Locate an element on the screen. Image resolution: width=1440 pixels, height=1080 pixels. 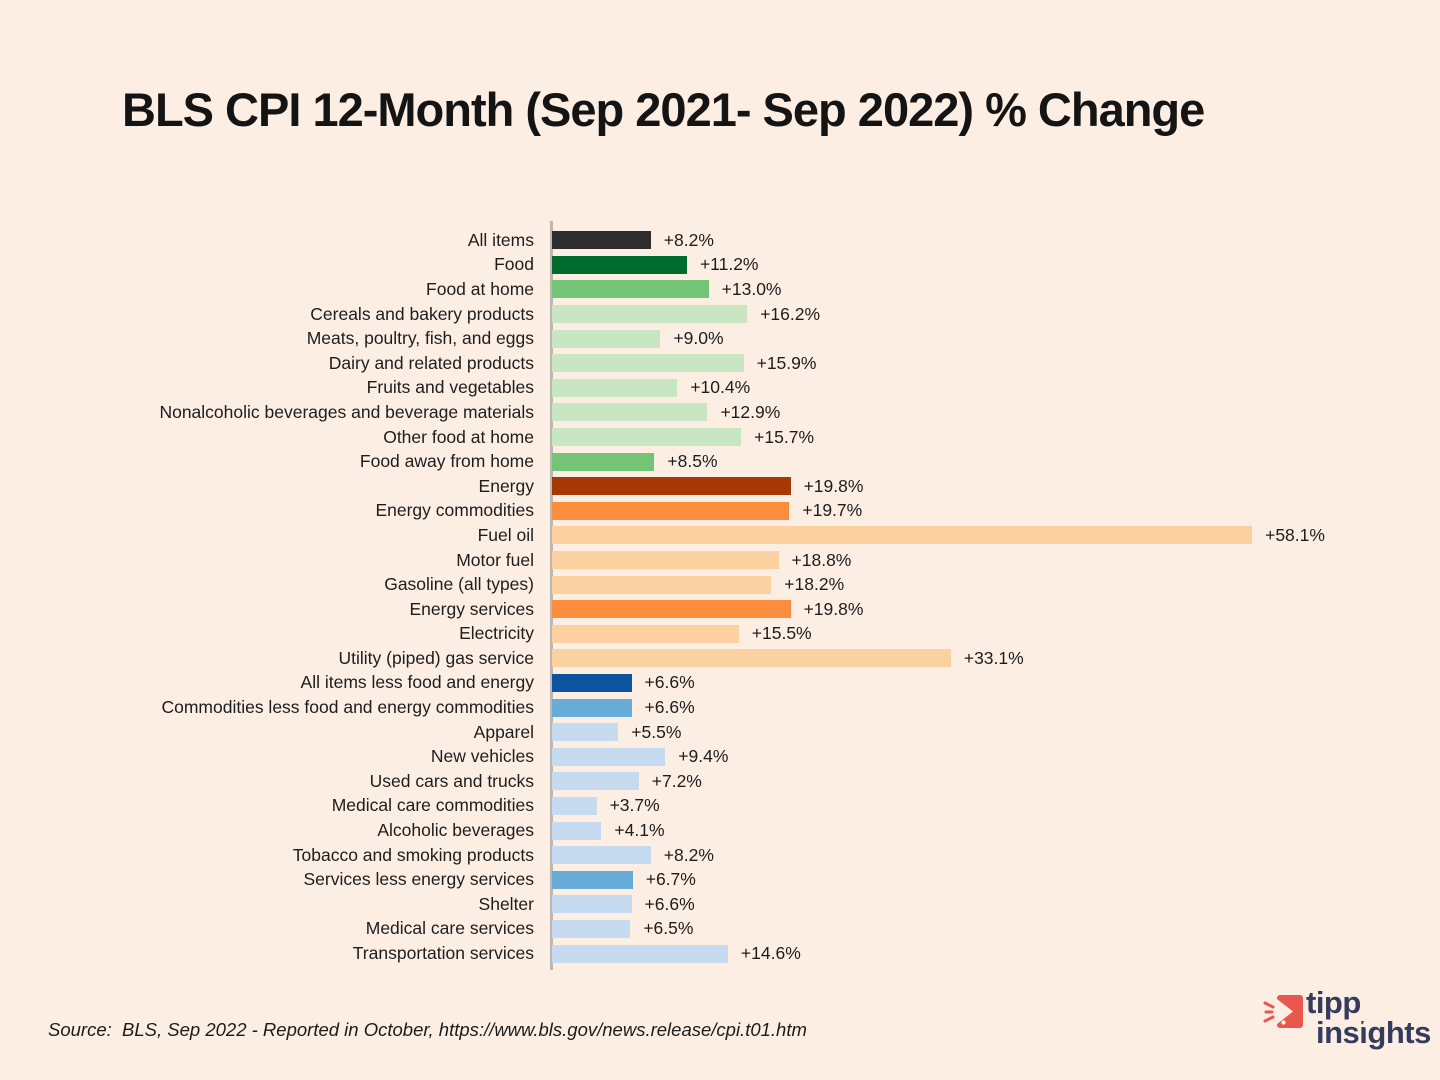
logo-word-insights-text: insights is located at coordinates (1373, 1033).